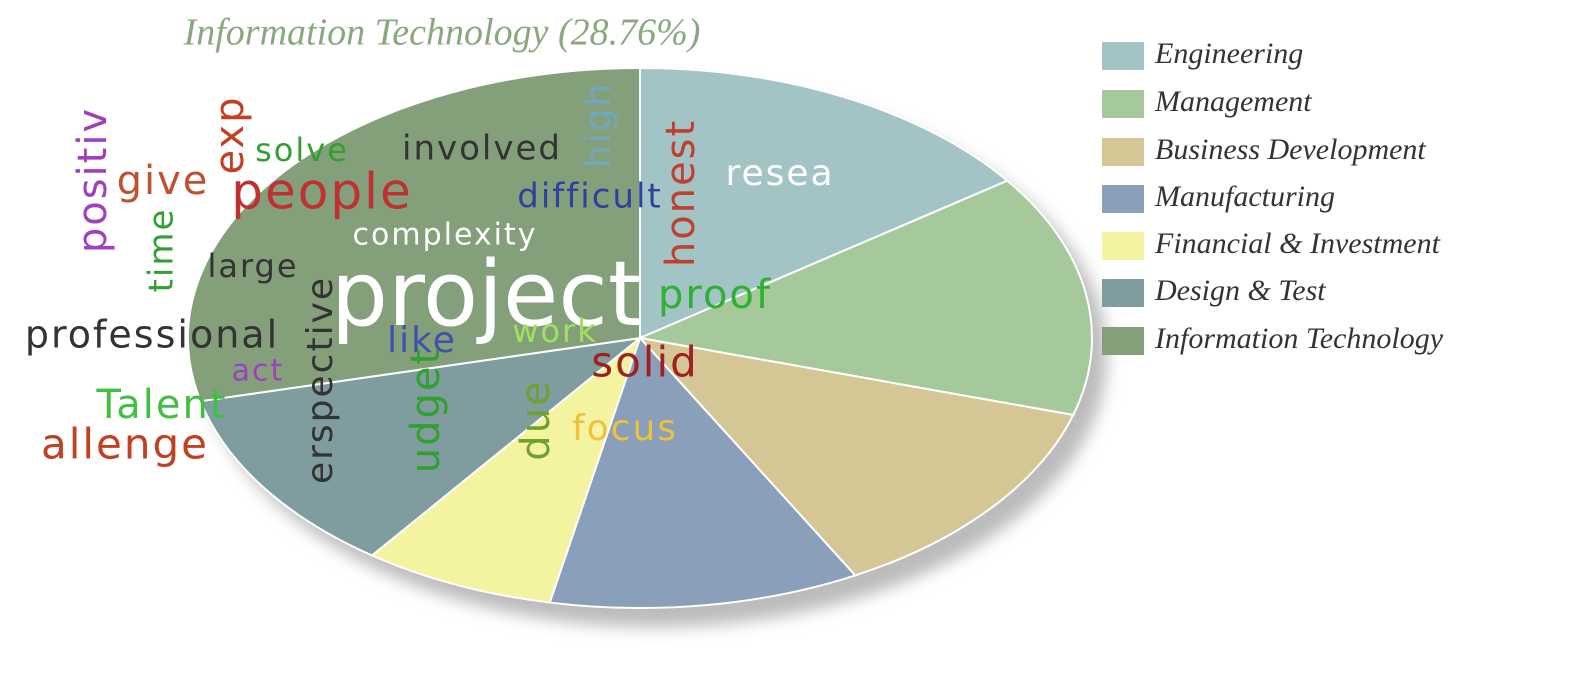 The image size is (1589, 675). Describe the element at coordinates (230, 135) in the screenshot. I see `word: exp` at that location.